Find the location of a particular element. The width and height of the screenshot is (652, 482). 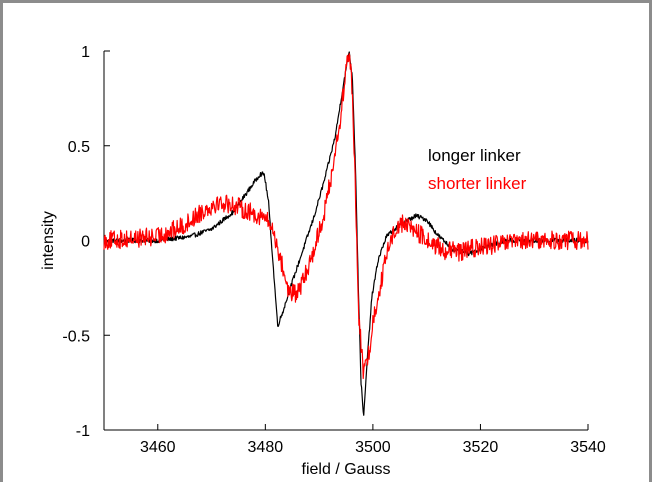

y-axis-ticks: -1 -0.5 0 0.5 1 is located at coordinates (86, 242).